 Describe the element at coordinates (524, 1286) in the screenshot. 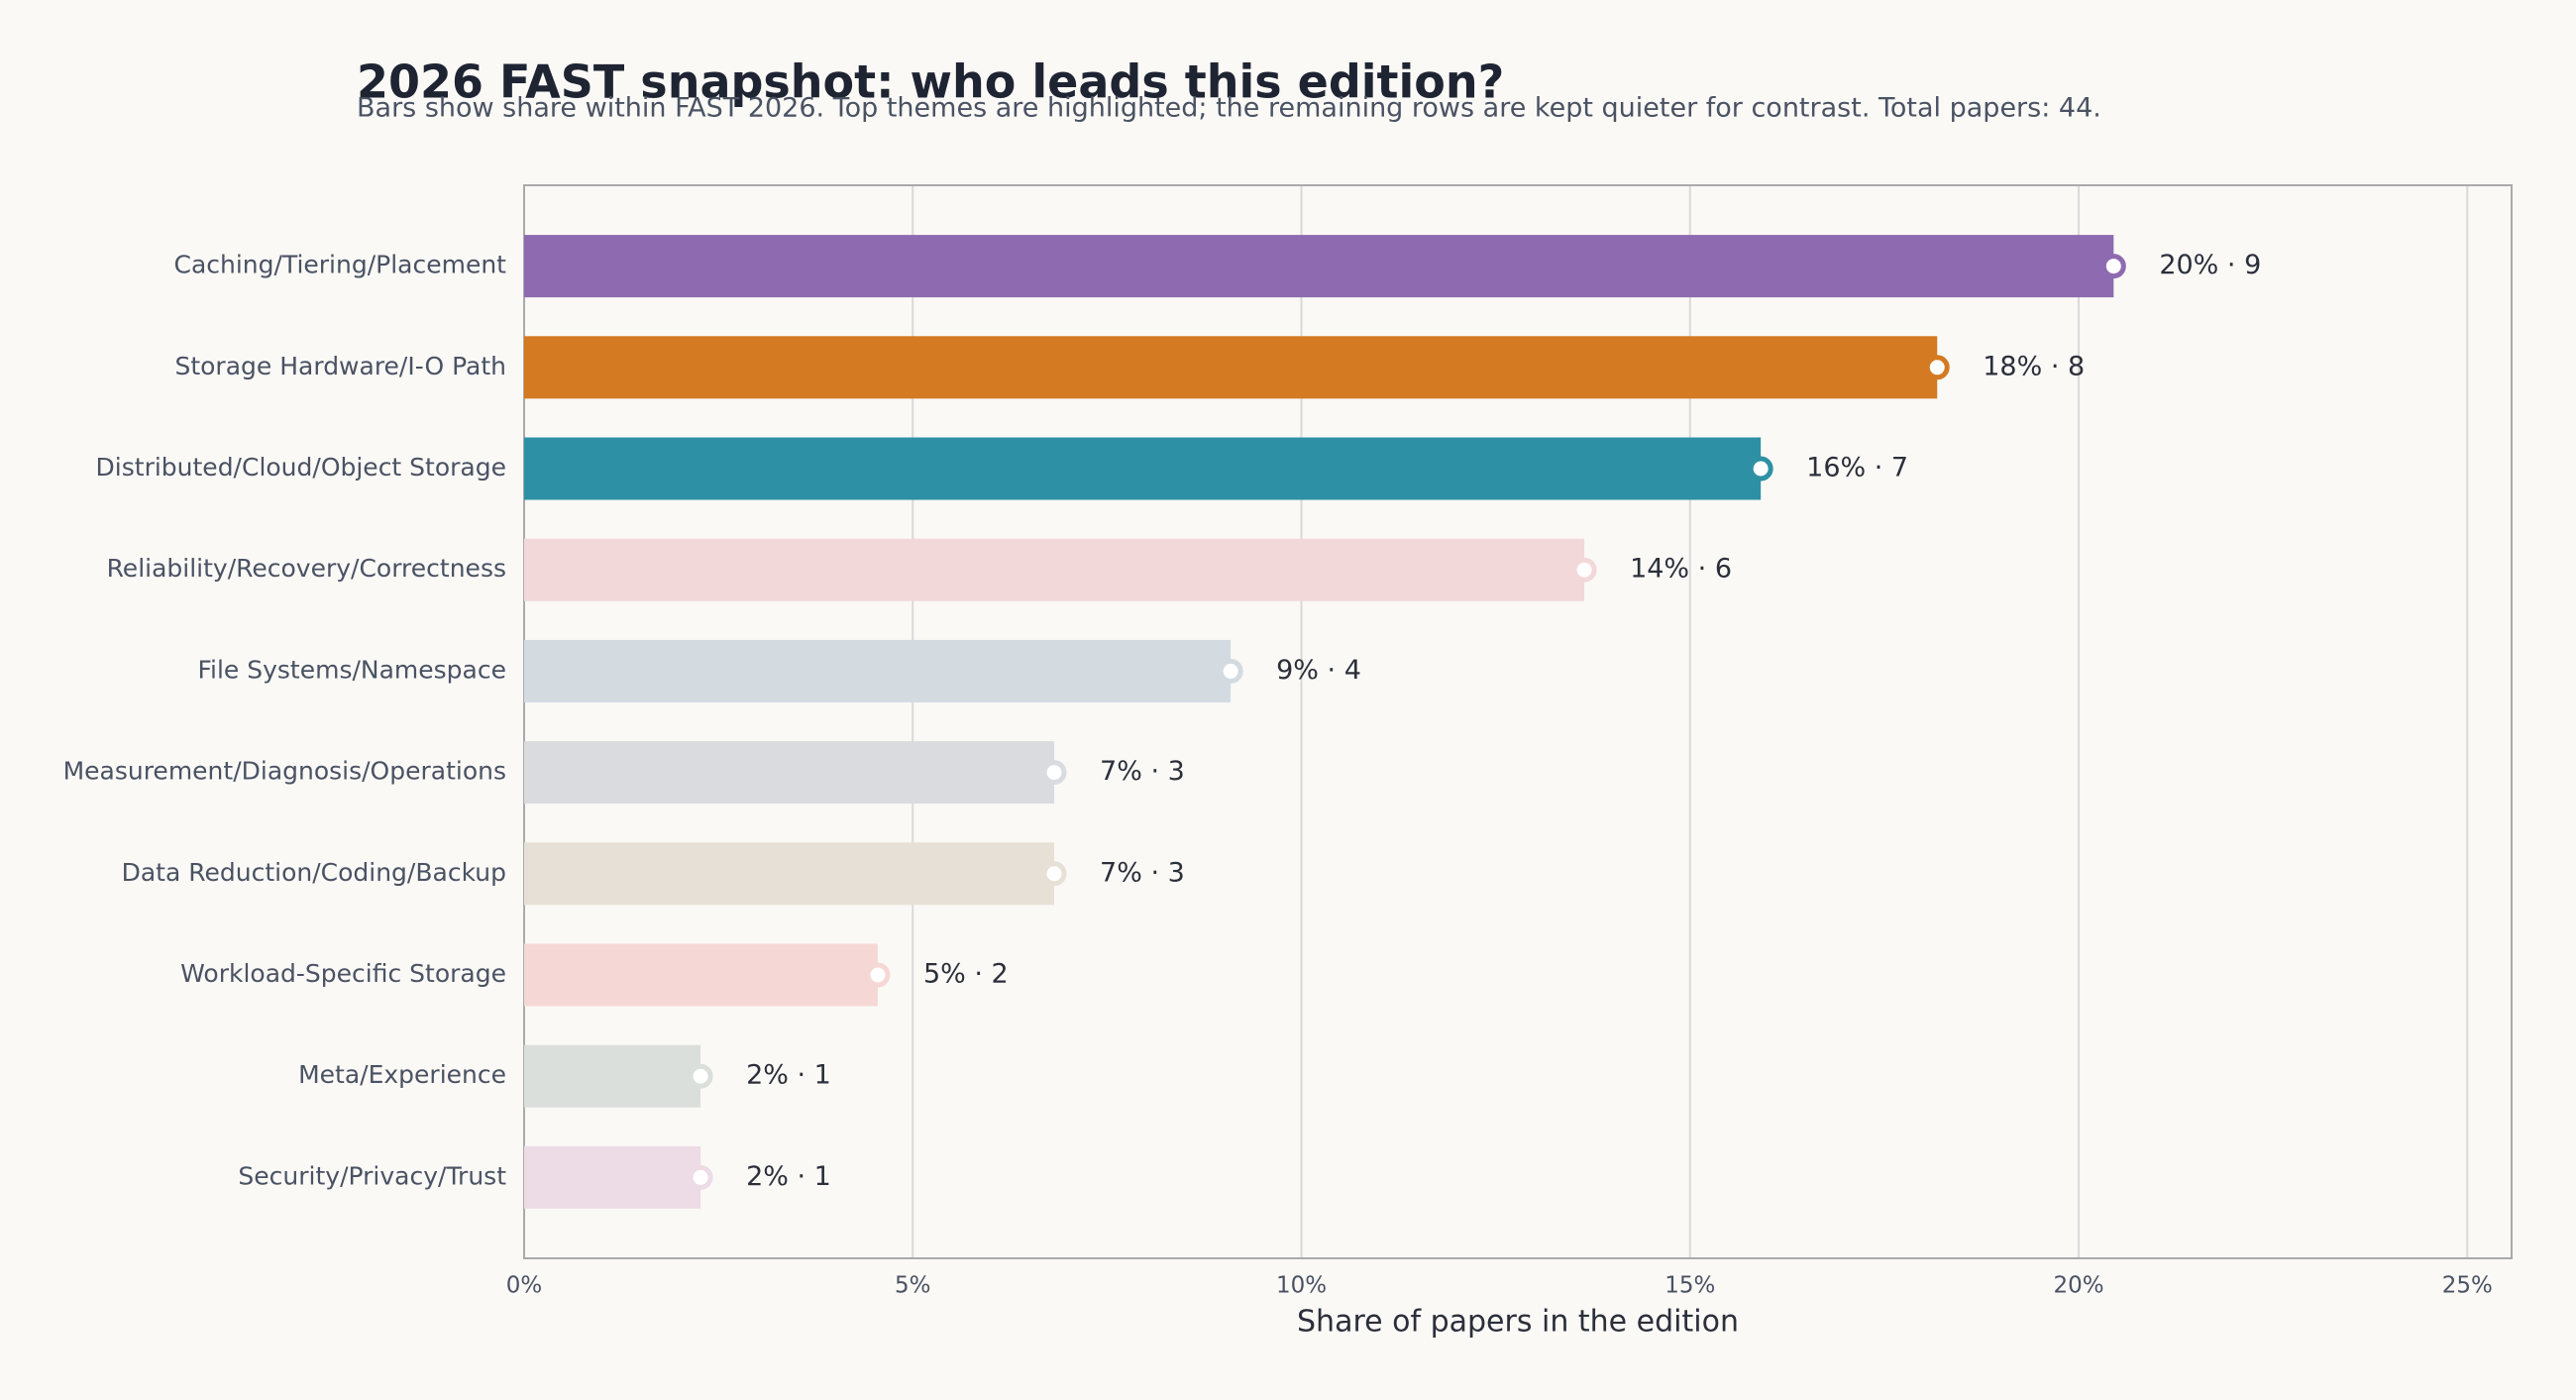

I see `x-tick-label: 0%` at that location.